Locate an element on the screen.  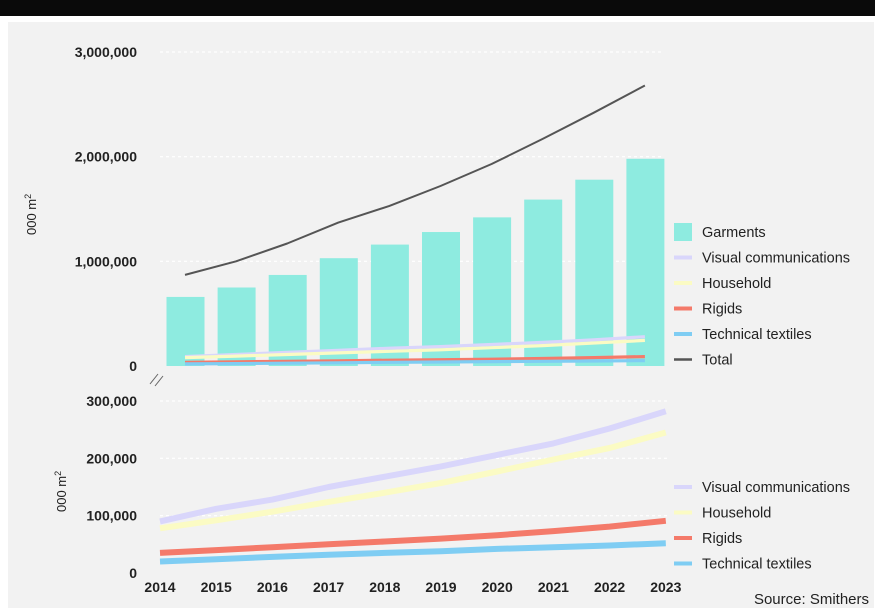
x-tick-label: 2018 is located at coordinates (384, 587).